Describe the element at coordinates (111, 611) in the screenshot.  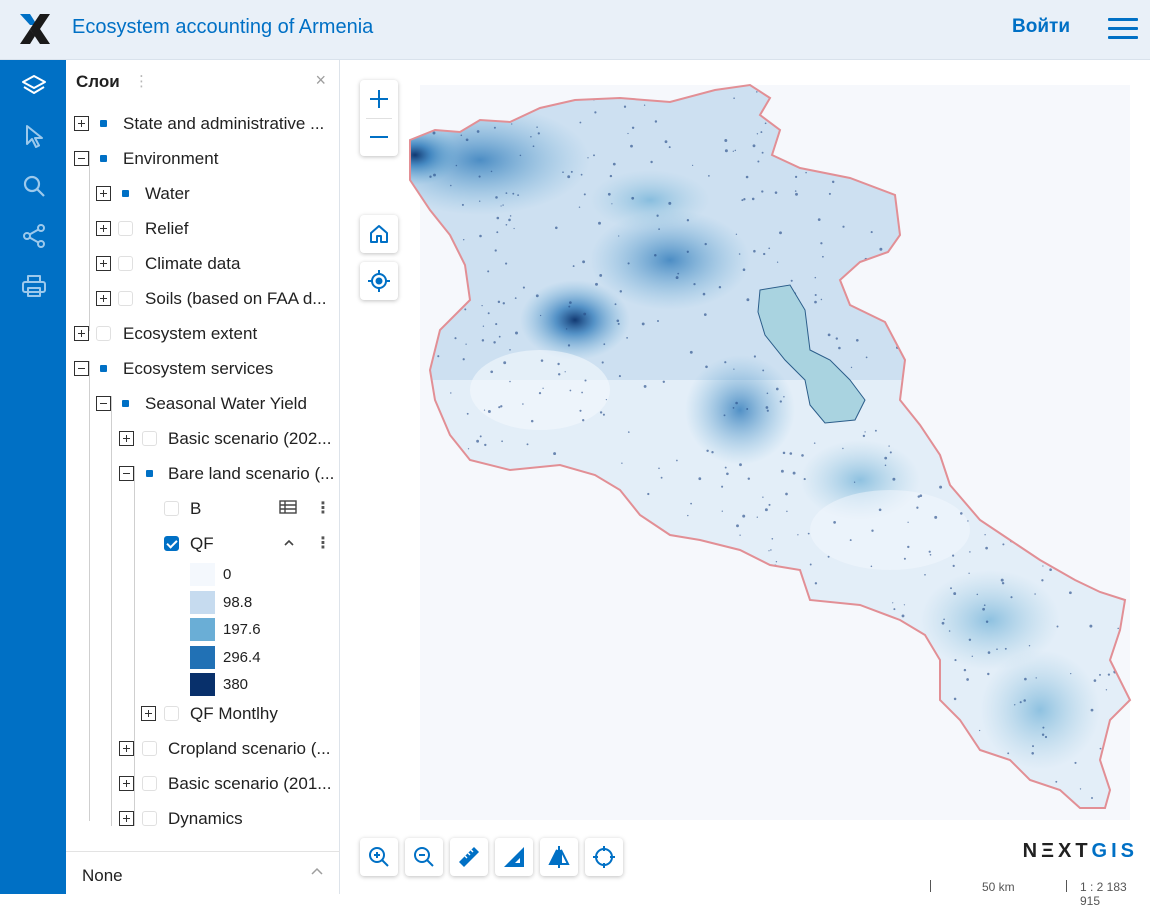
I see `tree-guide-line` at that location.